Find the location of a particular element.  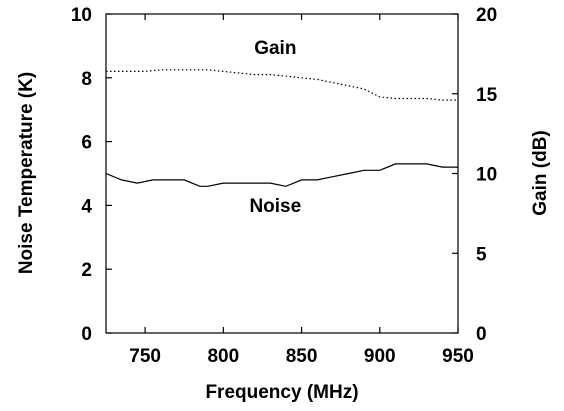

y-left-tick-label: 10 is located at coordinates (81, 15).